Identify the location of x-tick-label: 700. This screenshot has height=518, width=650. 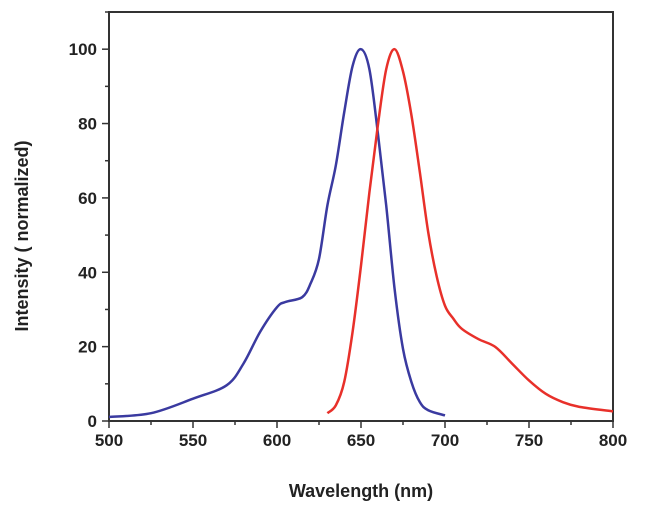
(445, 440).